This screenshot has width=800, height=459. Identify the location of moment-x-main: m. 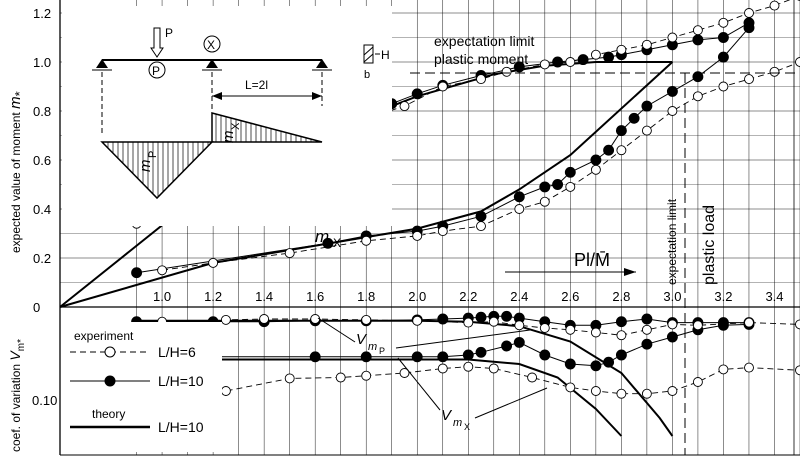
(228, 137).